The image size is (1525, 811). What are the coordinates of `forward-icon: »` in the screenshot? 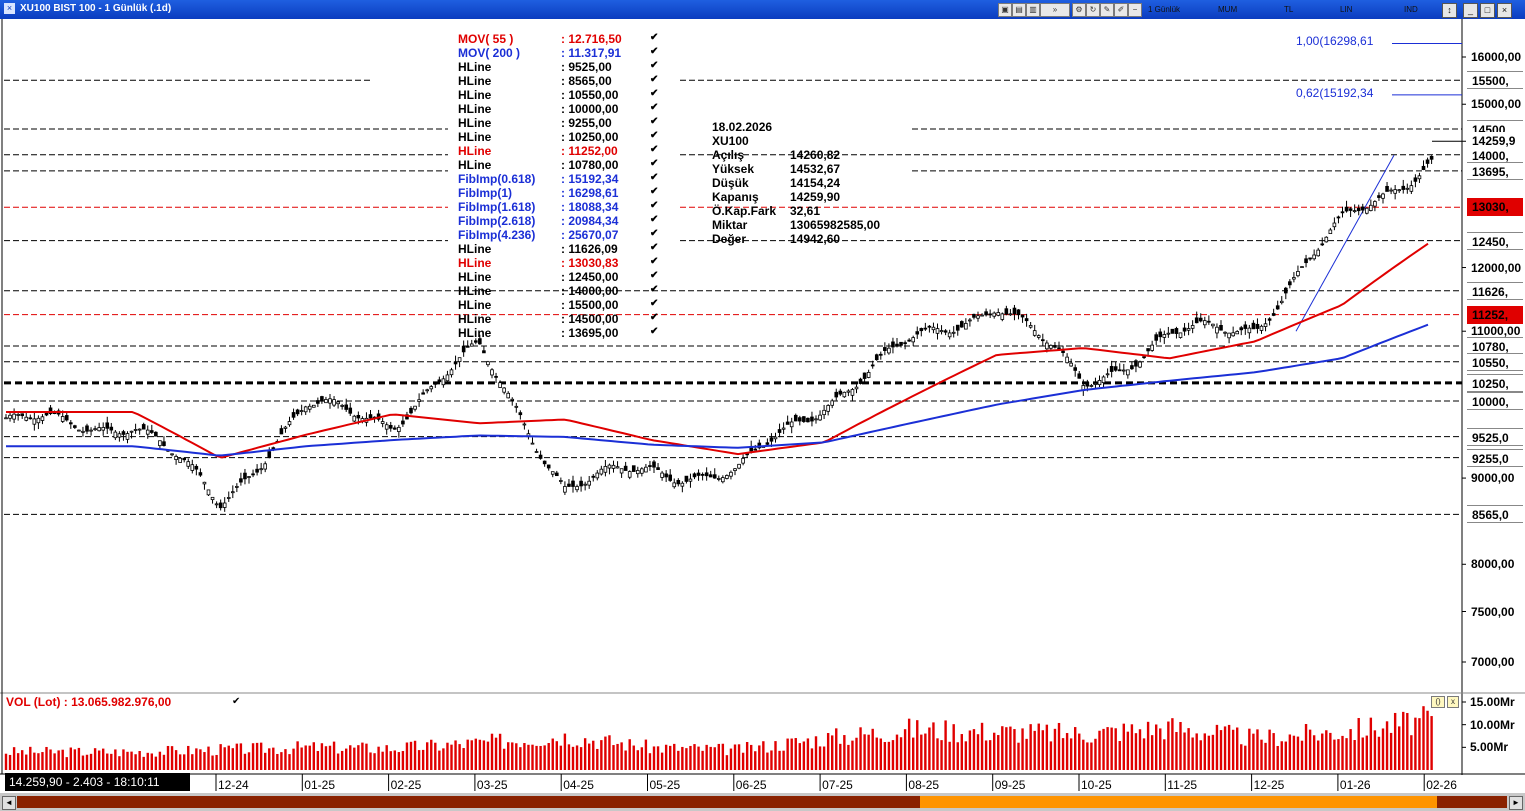 It's located at (1055, 10).